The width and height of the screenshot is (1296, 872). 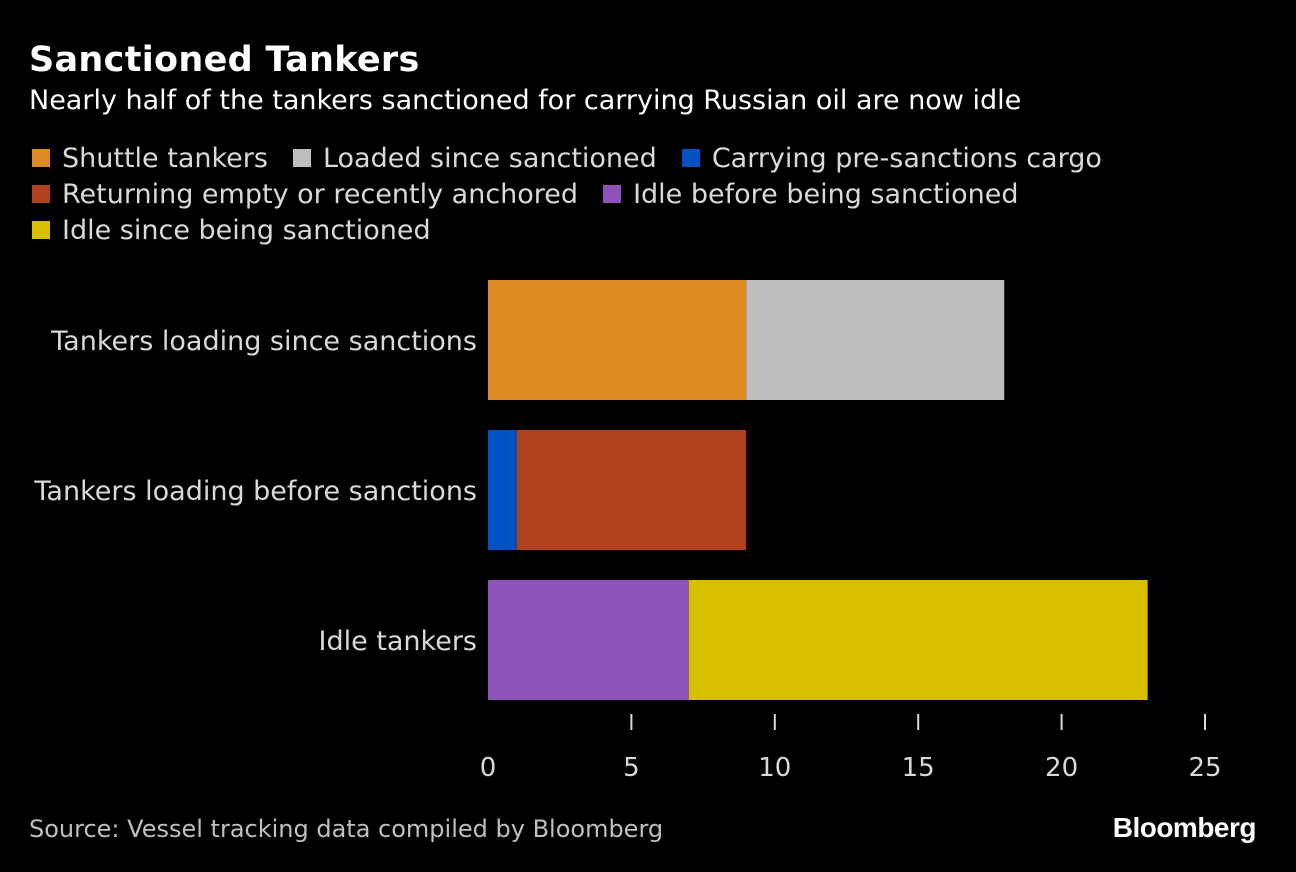 What do you see at coordinates (647, 230) in the screenshot?
I see `legend-row: Idle since being sanctioned` at bounding box center [647, 230].